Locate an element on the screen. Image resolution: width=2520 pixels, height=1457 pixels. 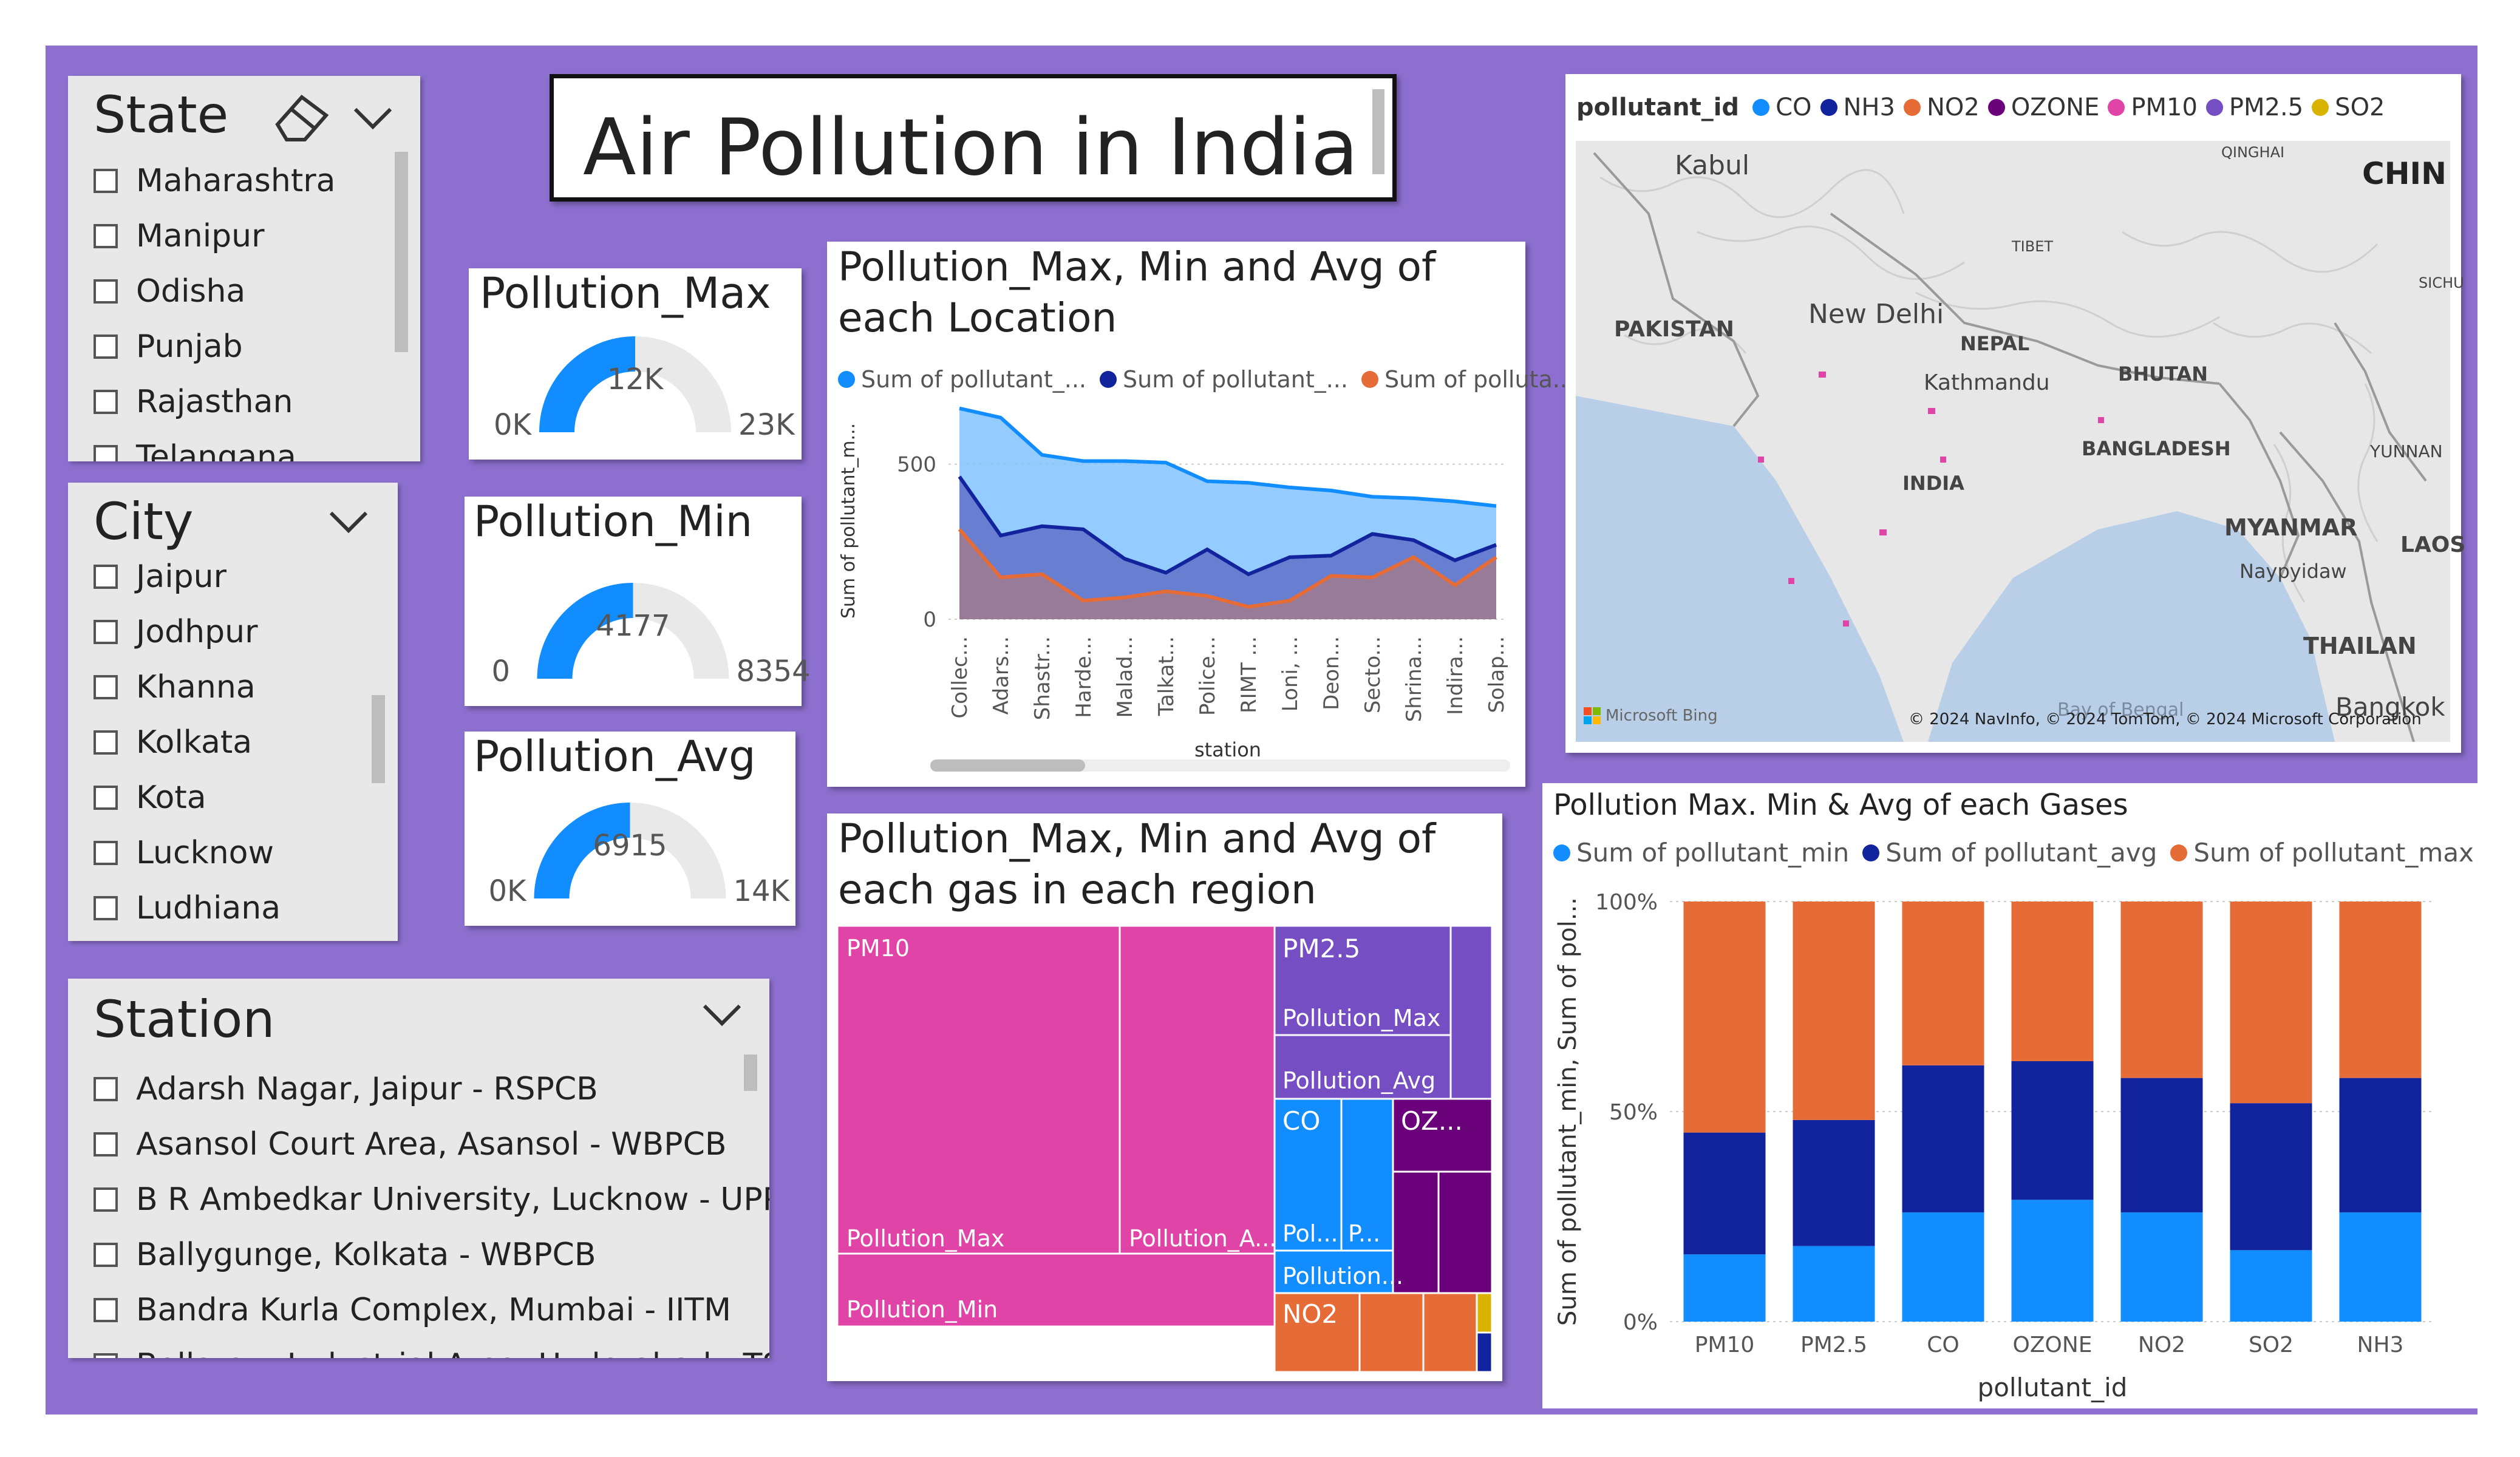
state-option: Punjab is located at coordinates (168, 346).